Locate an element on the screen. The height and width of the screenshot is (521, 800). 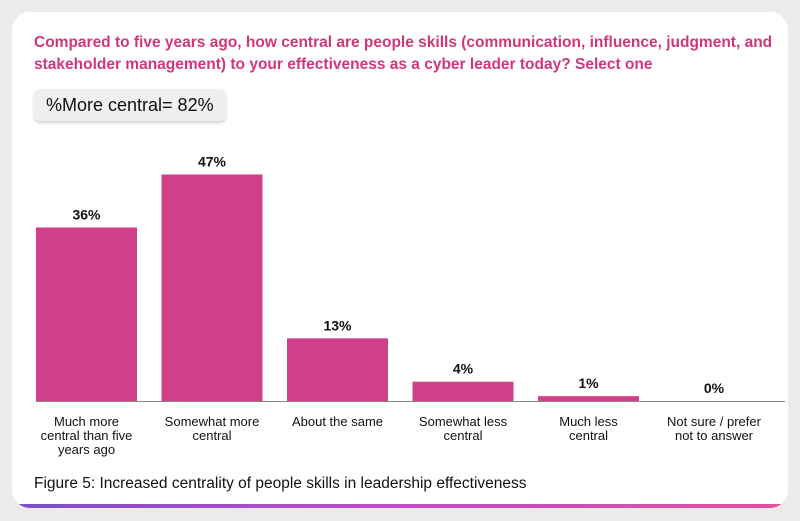
more-central-summary-badge: %More central= 82% is located at coordinates (130, 105).